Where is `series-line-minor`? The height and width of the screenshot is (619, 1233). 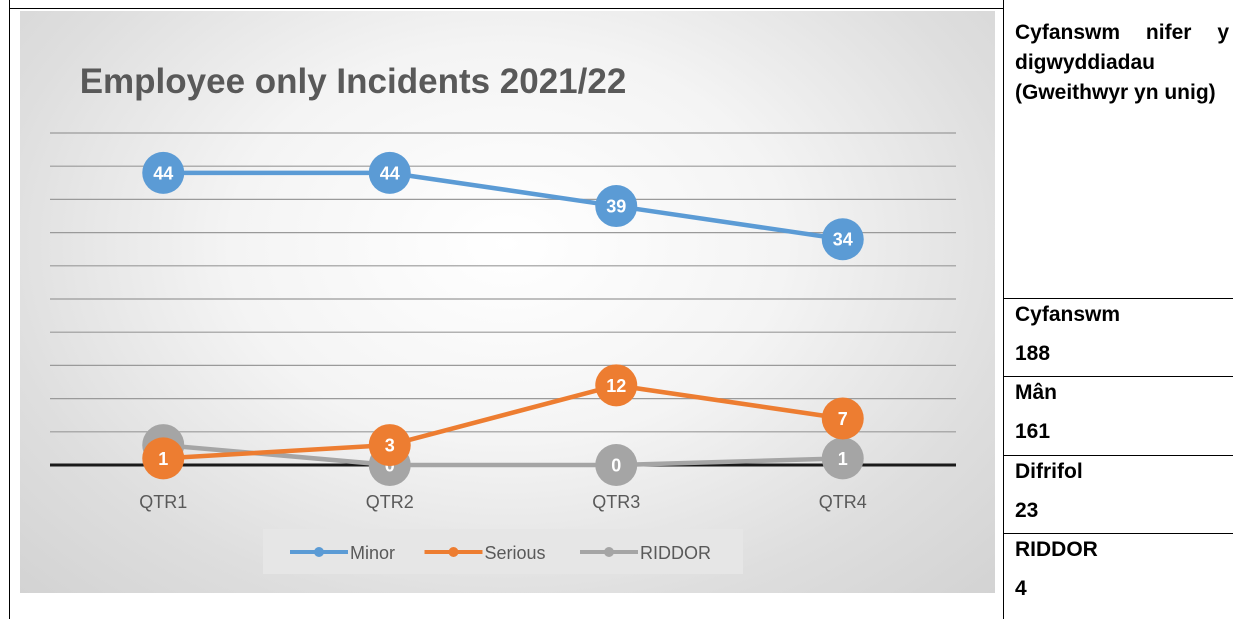 series-line-minor is located at coordinates (503, 206).